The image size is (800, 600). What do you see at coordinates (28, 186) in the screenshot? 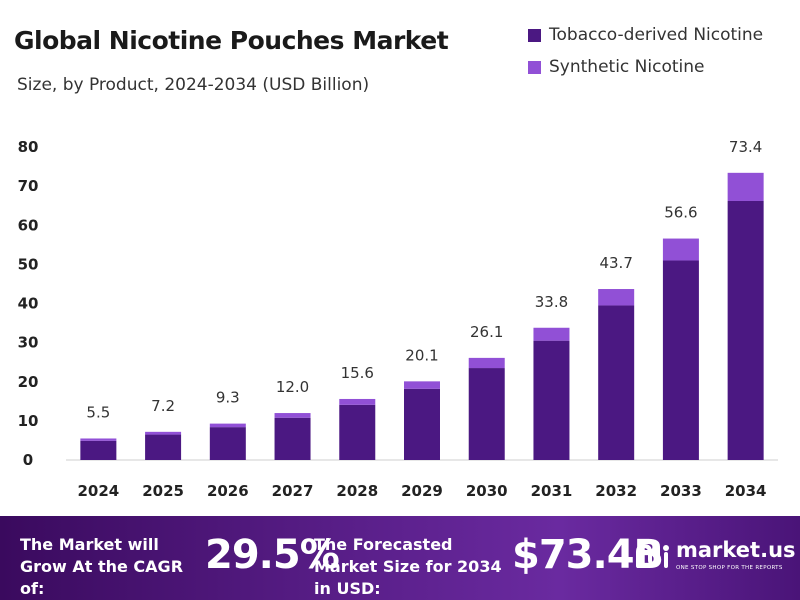
I see `y-tick-label: 70` at bounding box center [28, 186].